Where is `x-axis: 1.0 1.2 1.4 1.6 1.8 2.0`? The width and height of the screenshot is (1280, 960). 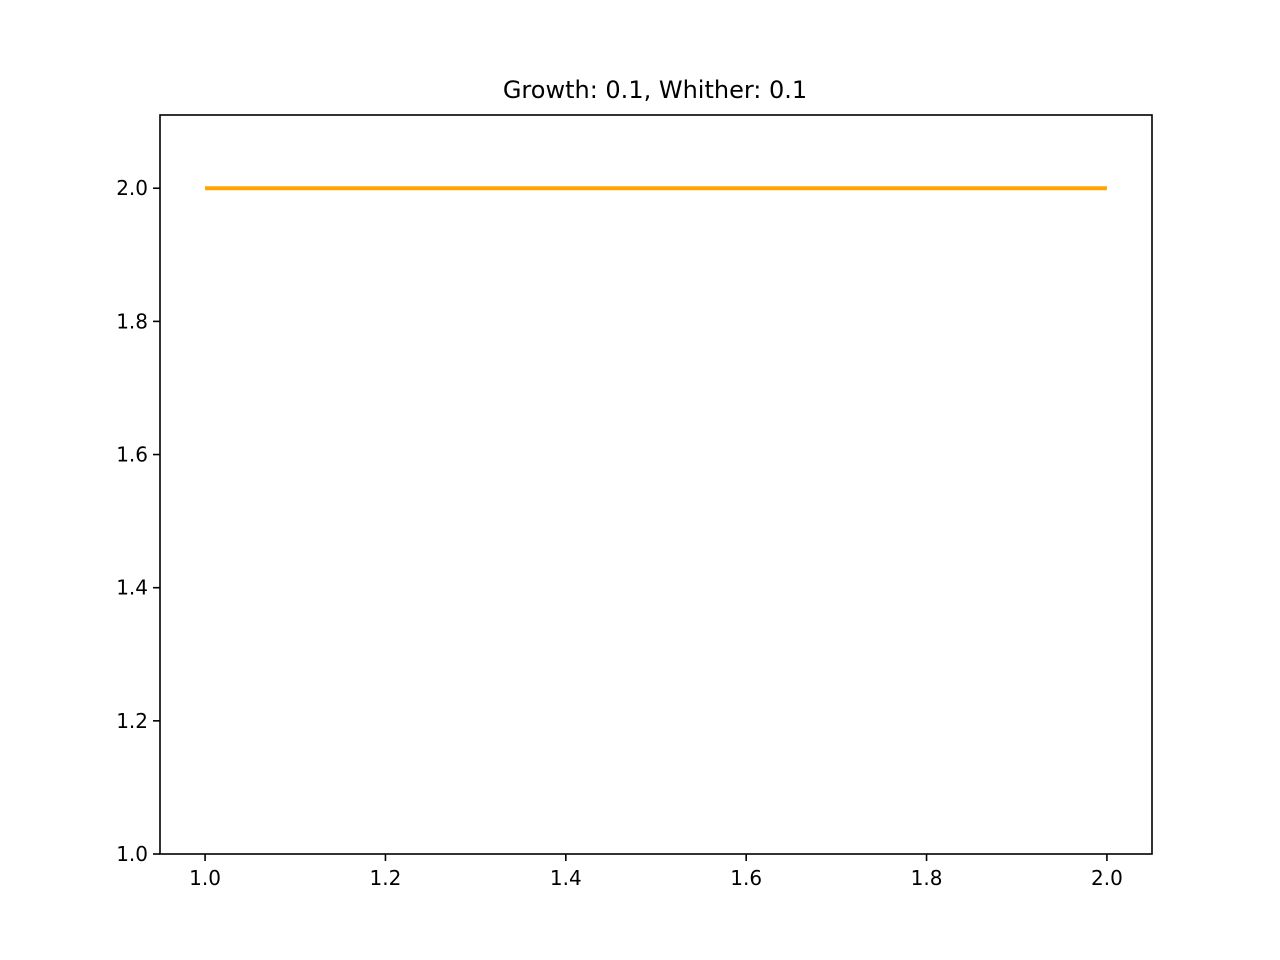 x-axis: 1.0 1.2 1.4 1.6 1.8 2.0 is located at coordinates (656, 872).